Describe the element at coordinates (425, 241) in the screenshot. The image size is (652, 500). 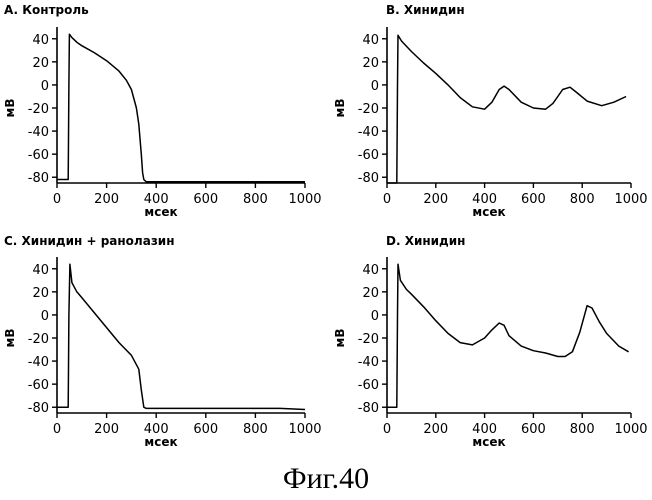
I see `panel-title: D. Хинидин` at that location.